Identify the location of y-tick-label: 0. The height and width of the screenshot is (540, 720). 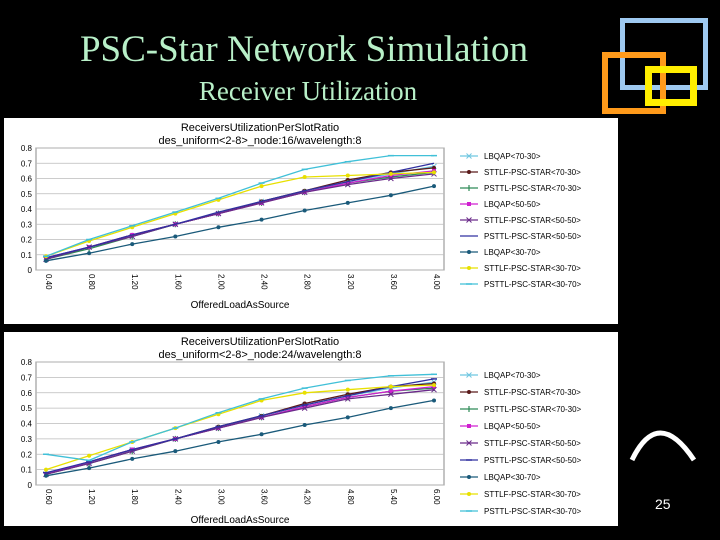
(30, 485).